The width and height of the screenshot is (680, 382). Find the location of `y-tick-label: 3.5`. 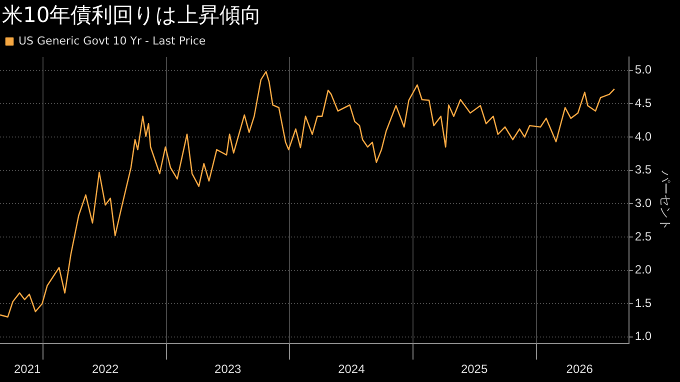

y-tick-label: 3.5 is located at coordinates (643, 169).